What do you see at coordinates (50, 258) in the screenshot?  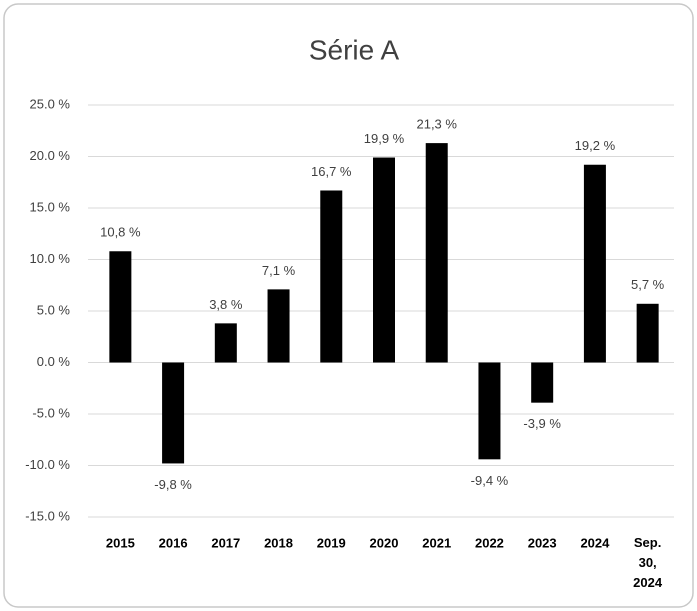 I see `y-tick-label: 10.0 %` at bounding box center [50, 258].